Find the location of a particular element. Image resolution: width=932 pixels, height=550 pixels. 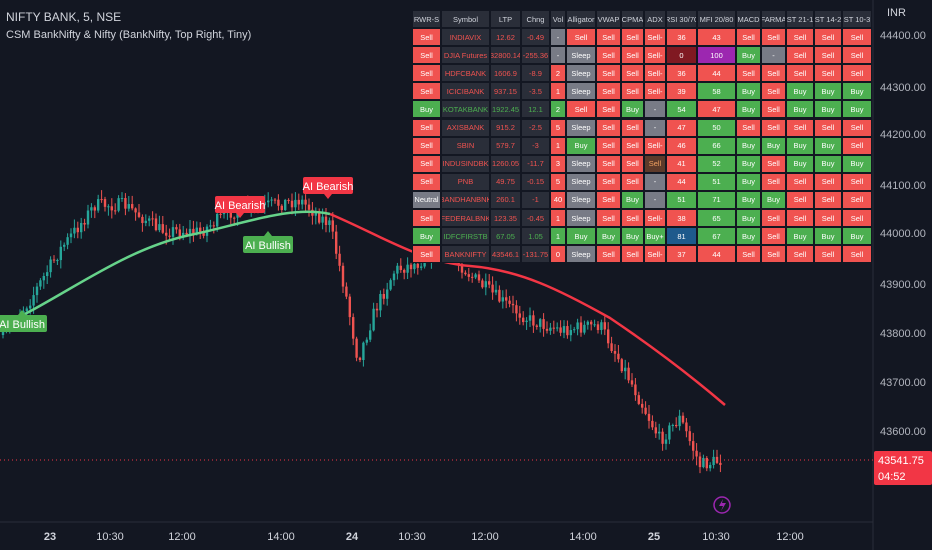

table-cell: Sleep is located at coordinates (581, 163).